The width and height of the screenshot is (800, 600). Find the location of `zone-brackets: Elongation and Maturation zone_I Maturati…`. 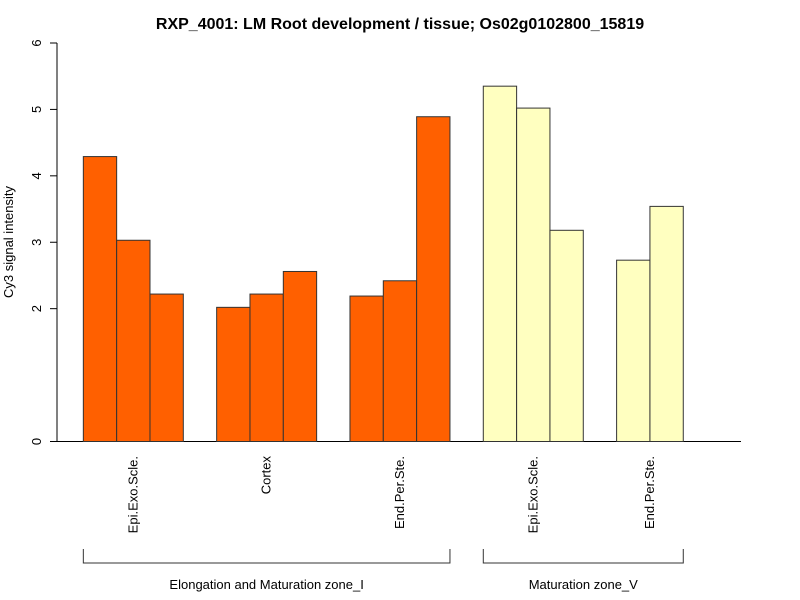

zone-brackets: Elongation and Maturation zone_I Maturati… is located at coordinates (383, 570).